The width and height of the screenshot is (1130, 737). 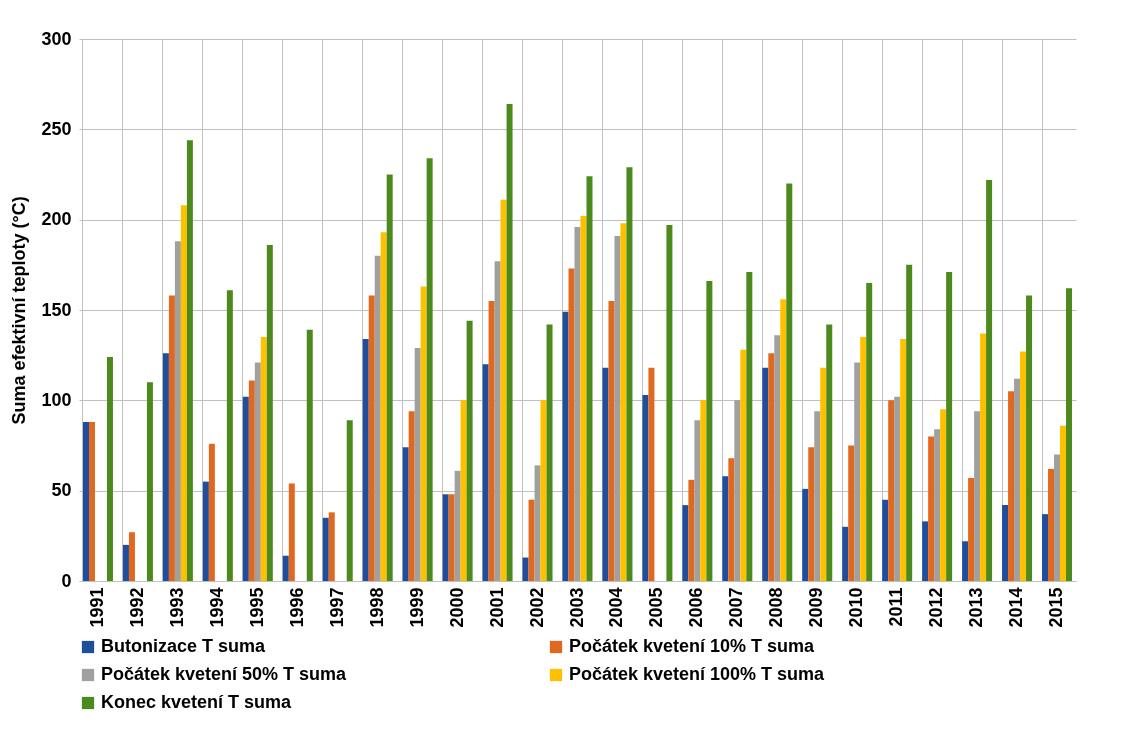 I want to click on x-tick-label: 1999, so click(x=416, y=607).